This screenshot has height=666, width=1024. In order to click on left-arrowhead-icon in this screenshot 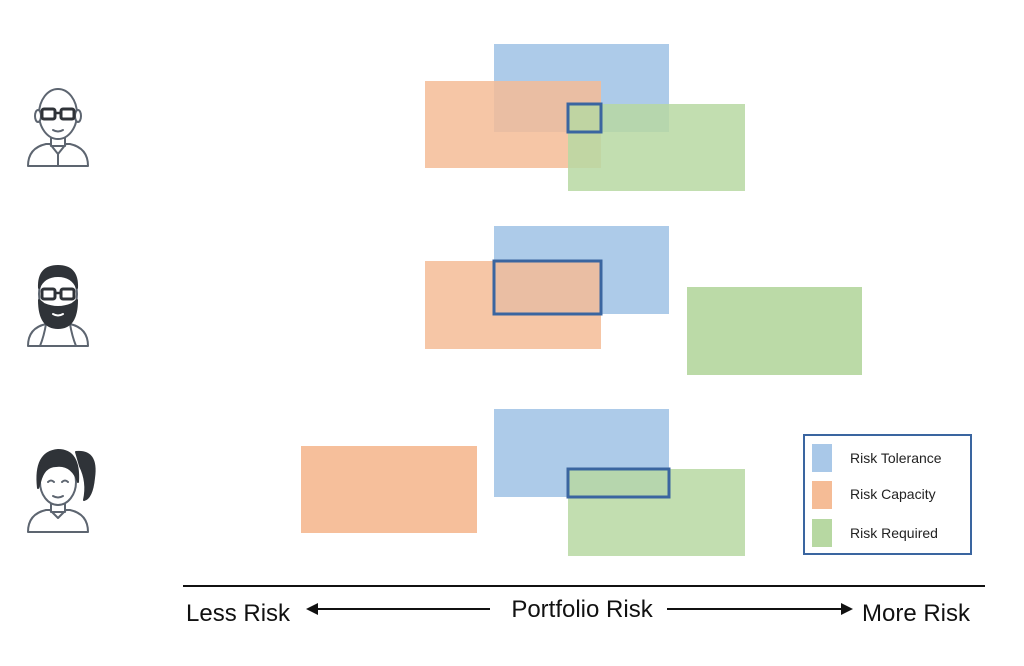, I will do `click(312, 609)`.